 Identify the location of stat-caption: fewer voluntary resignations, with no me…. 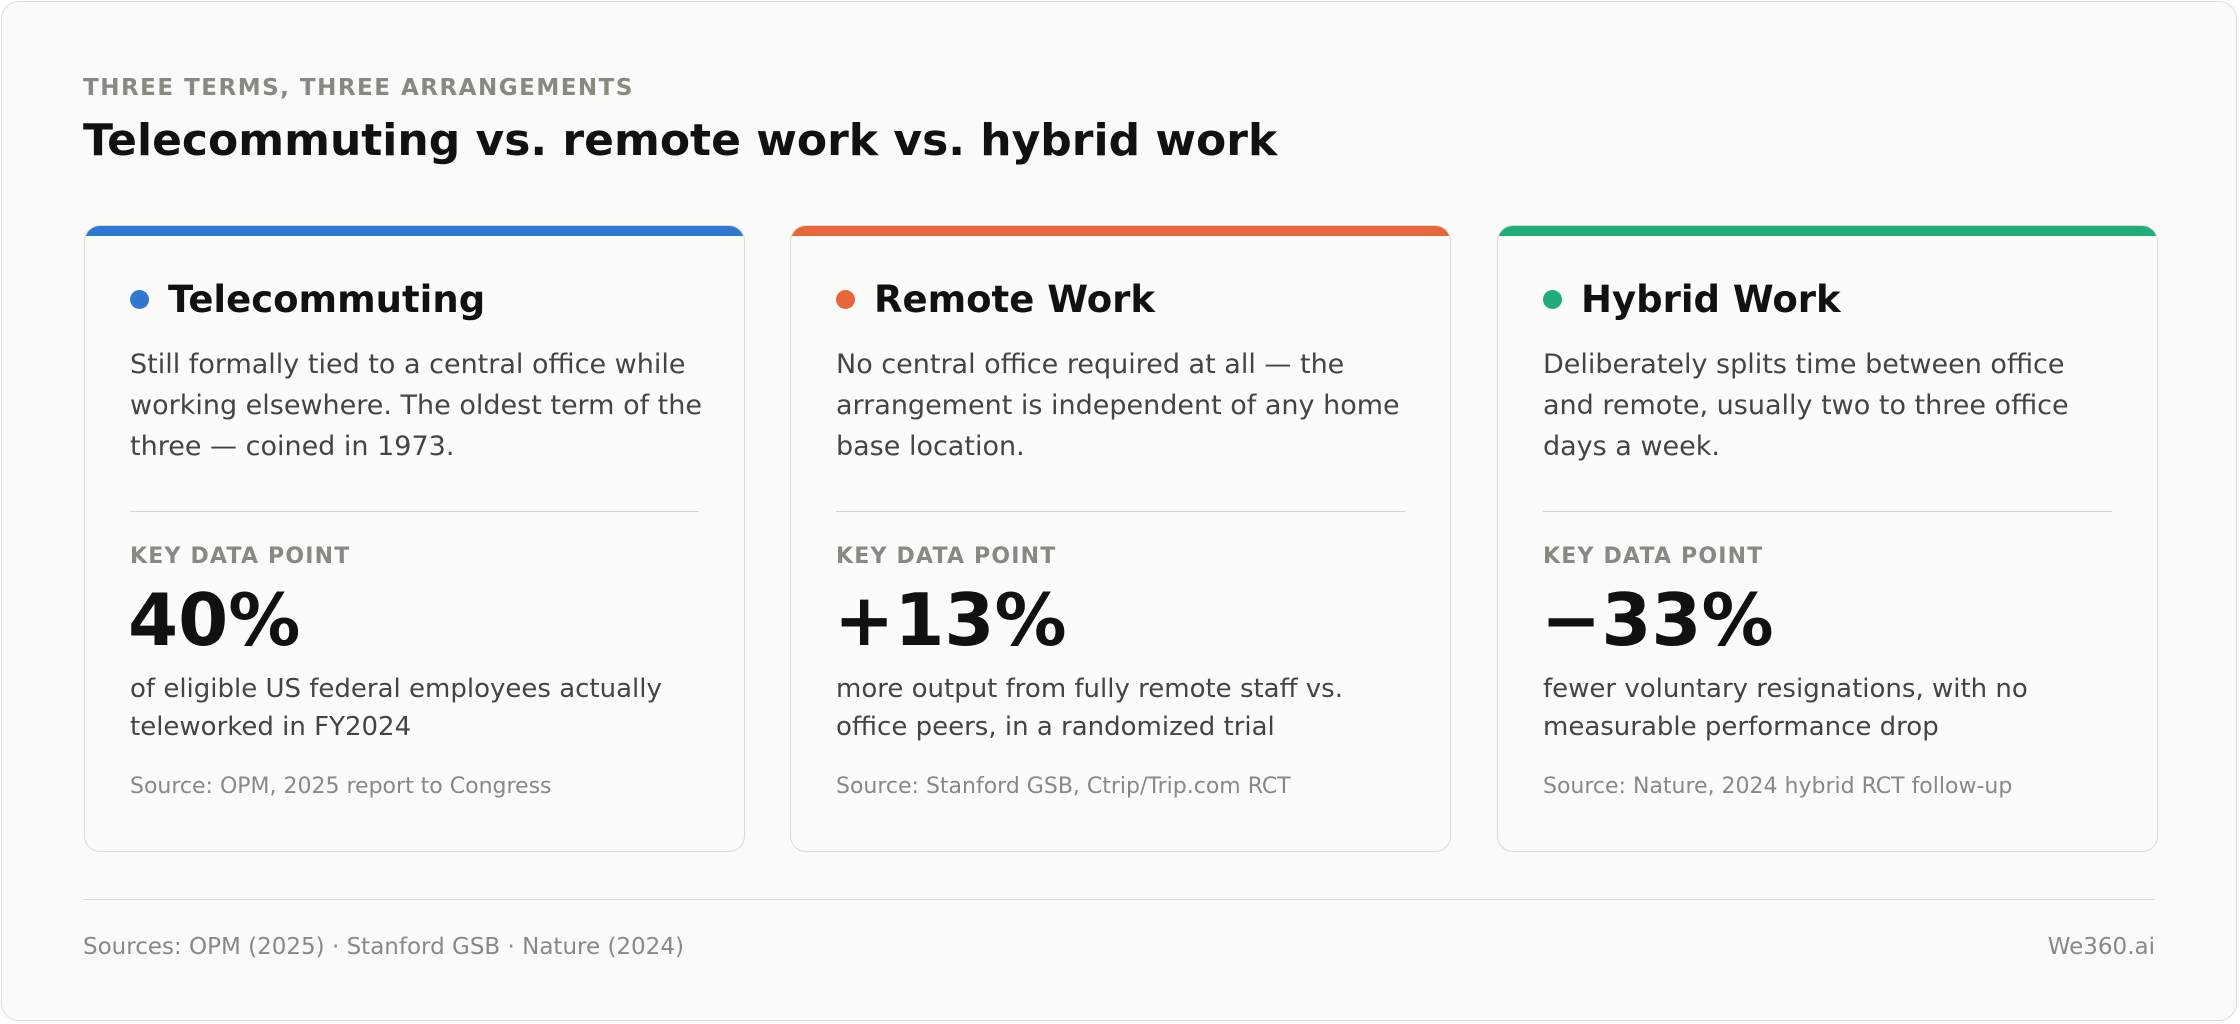
(1785, 708).